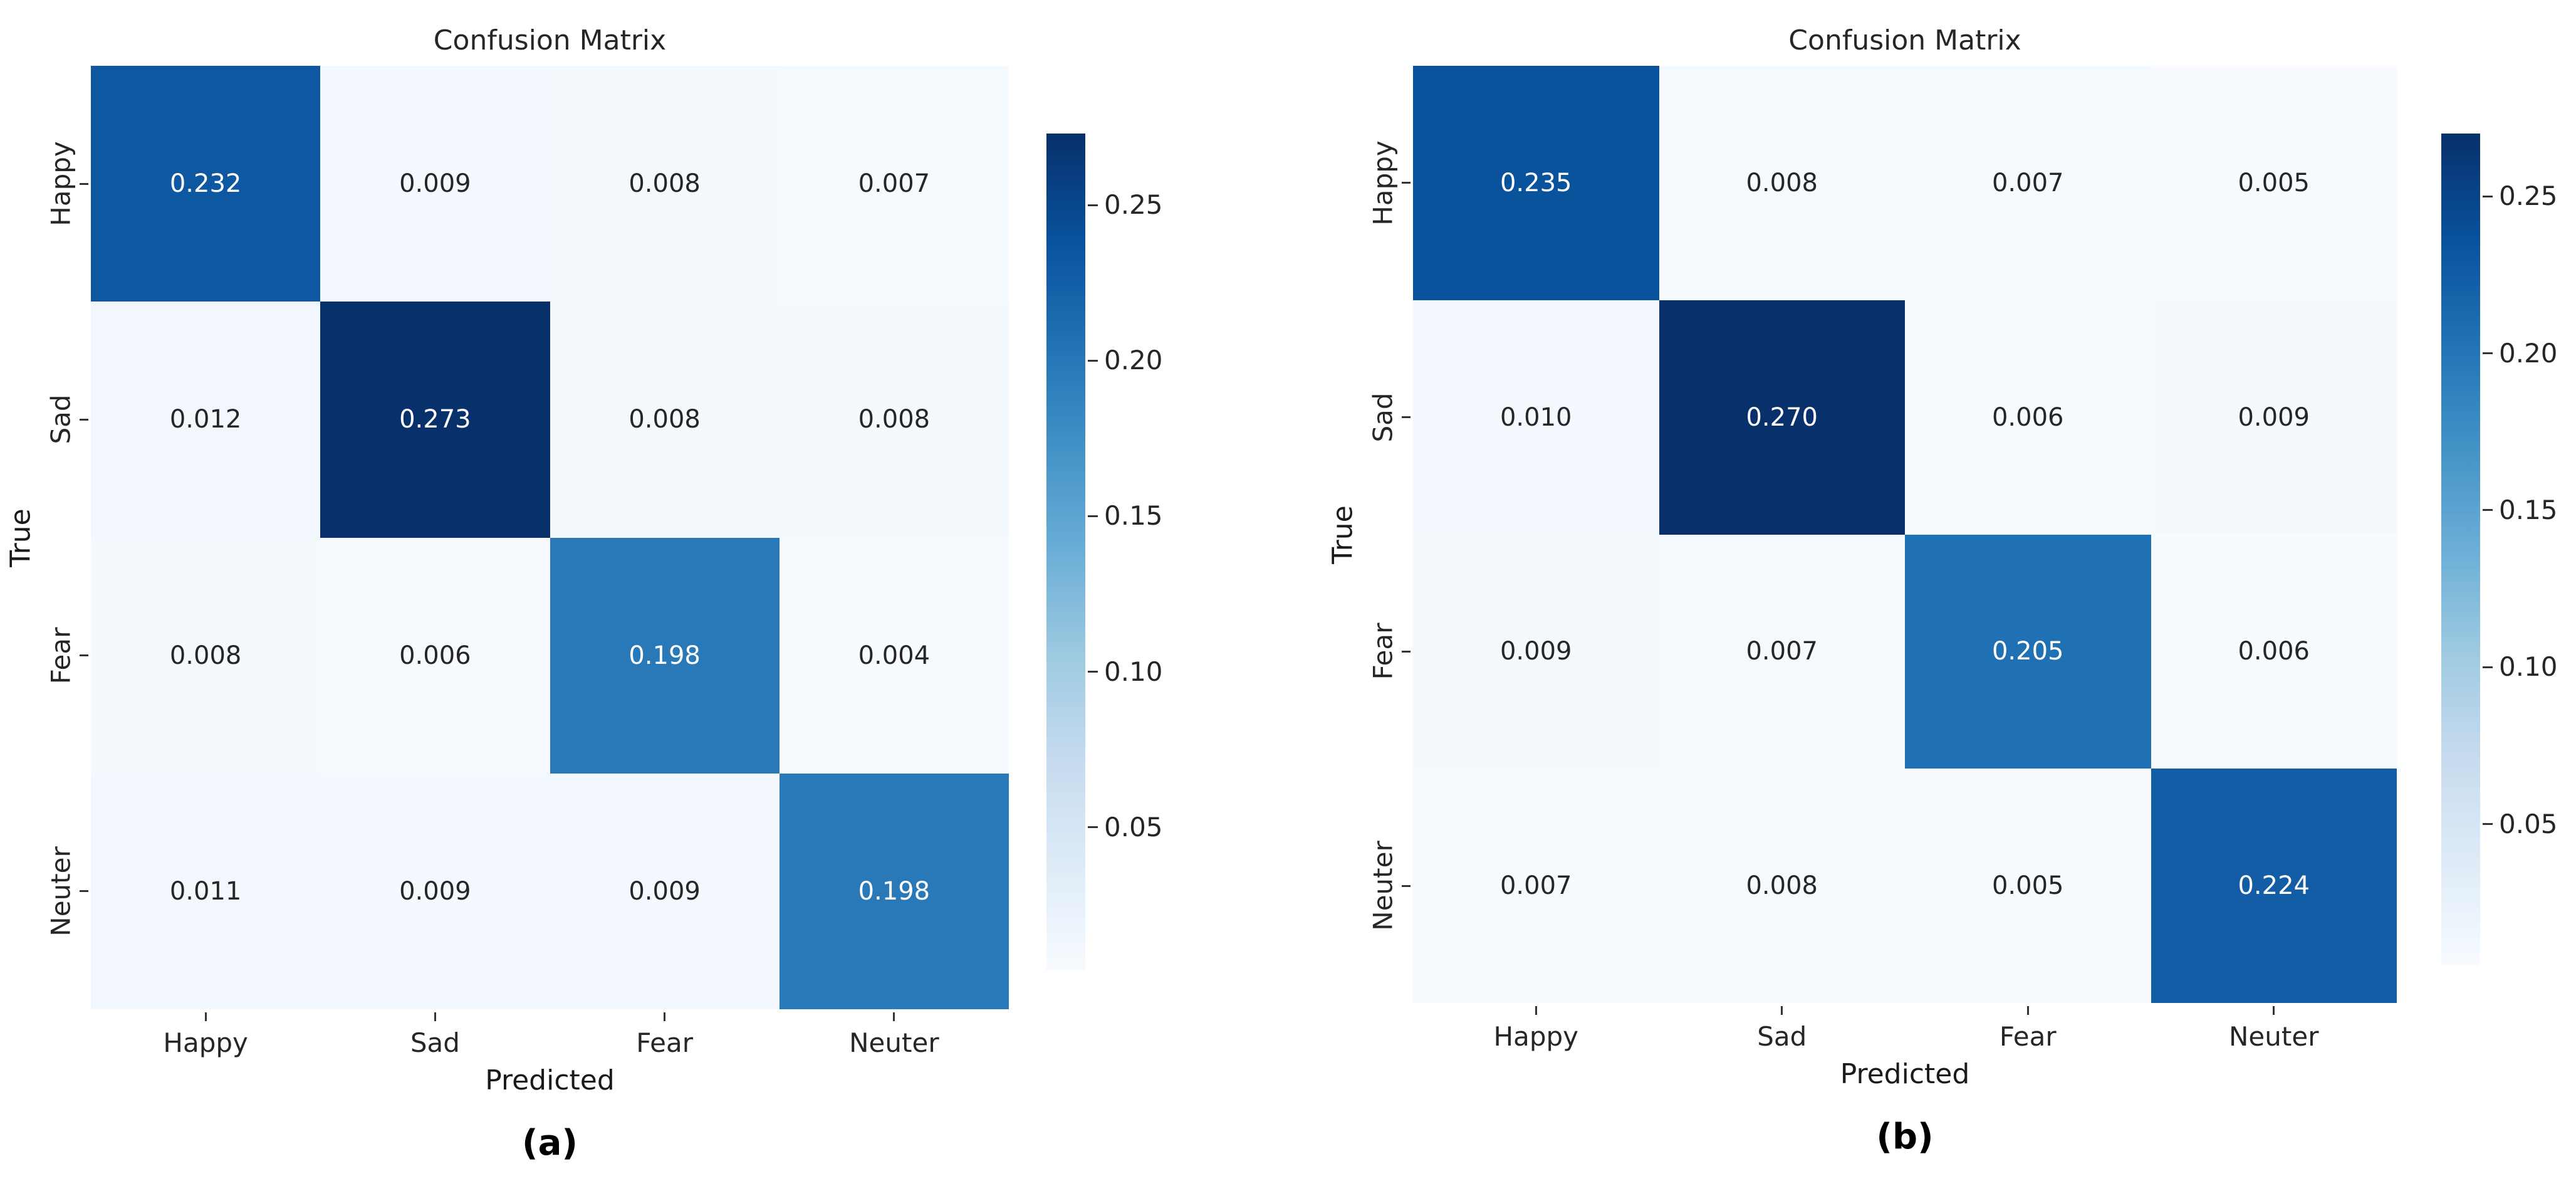 The width and height of the screenshot is (2576, 1181). What do you see at coordinates (435, 420) in the screenshot?
I see `heatmap-cell: 0.273` at bounding box center [435, 420].